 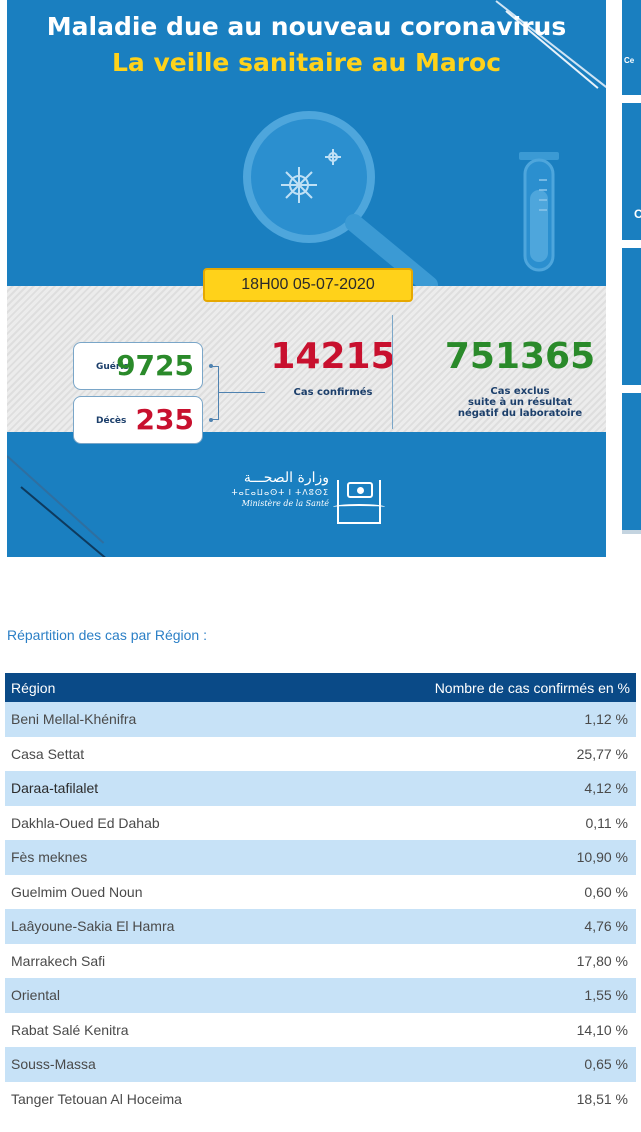 What do you see at coordinates (286, 478) in the screenshot?
I see `ministry-name-arabic: وزارة الصحـــة` at bounding box center [286, 478].